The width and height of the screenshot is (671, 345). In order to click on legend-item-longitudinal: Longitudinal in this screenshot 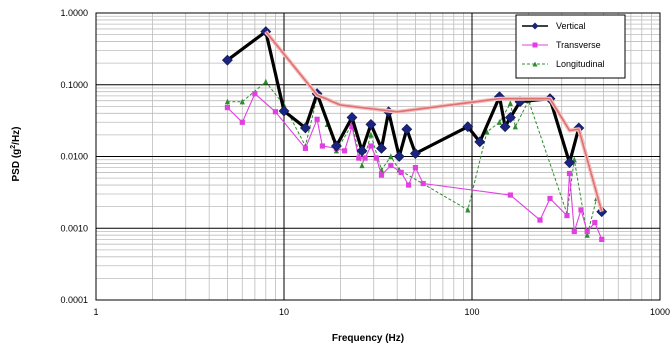, I will do `click(563, 64)`.